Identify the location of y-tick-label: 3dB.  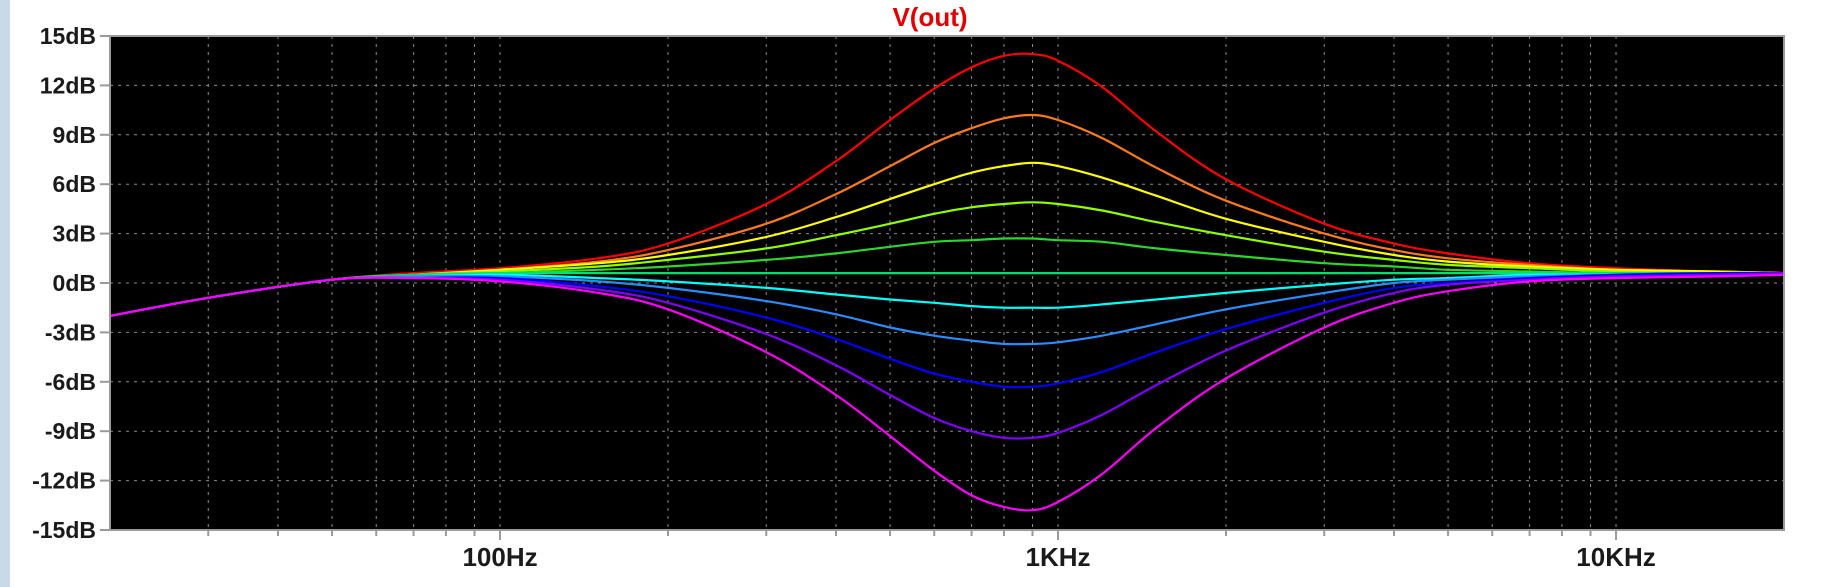
(74, 234).